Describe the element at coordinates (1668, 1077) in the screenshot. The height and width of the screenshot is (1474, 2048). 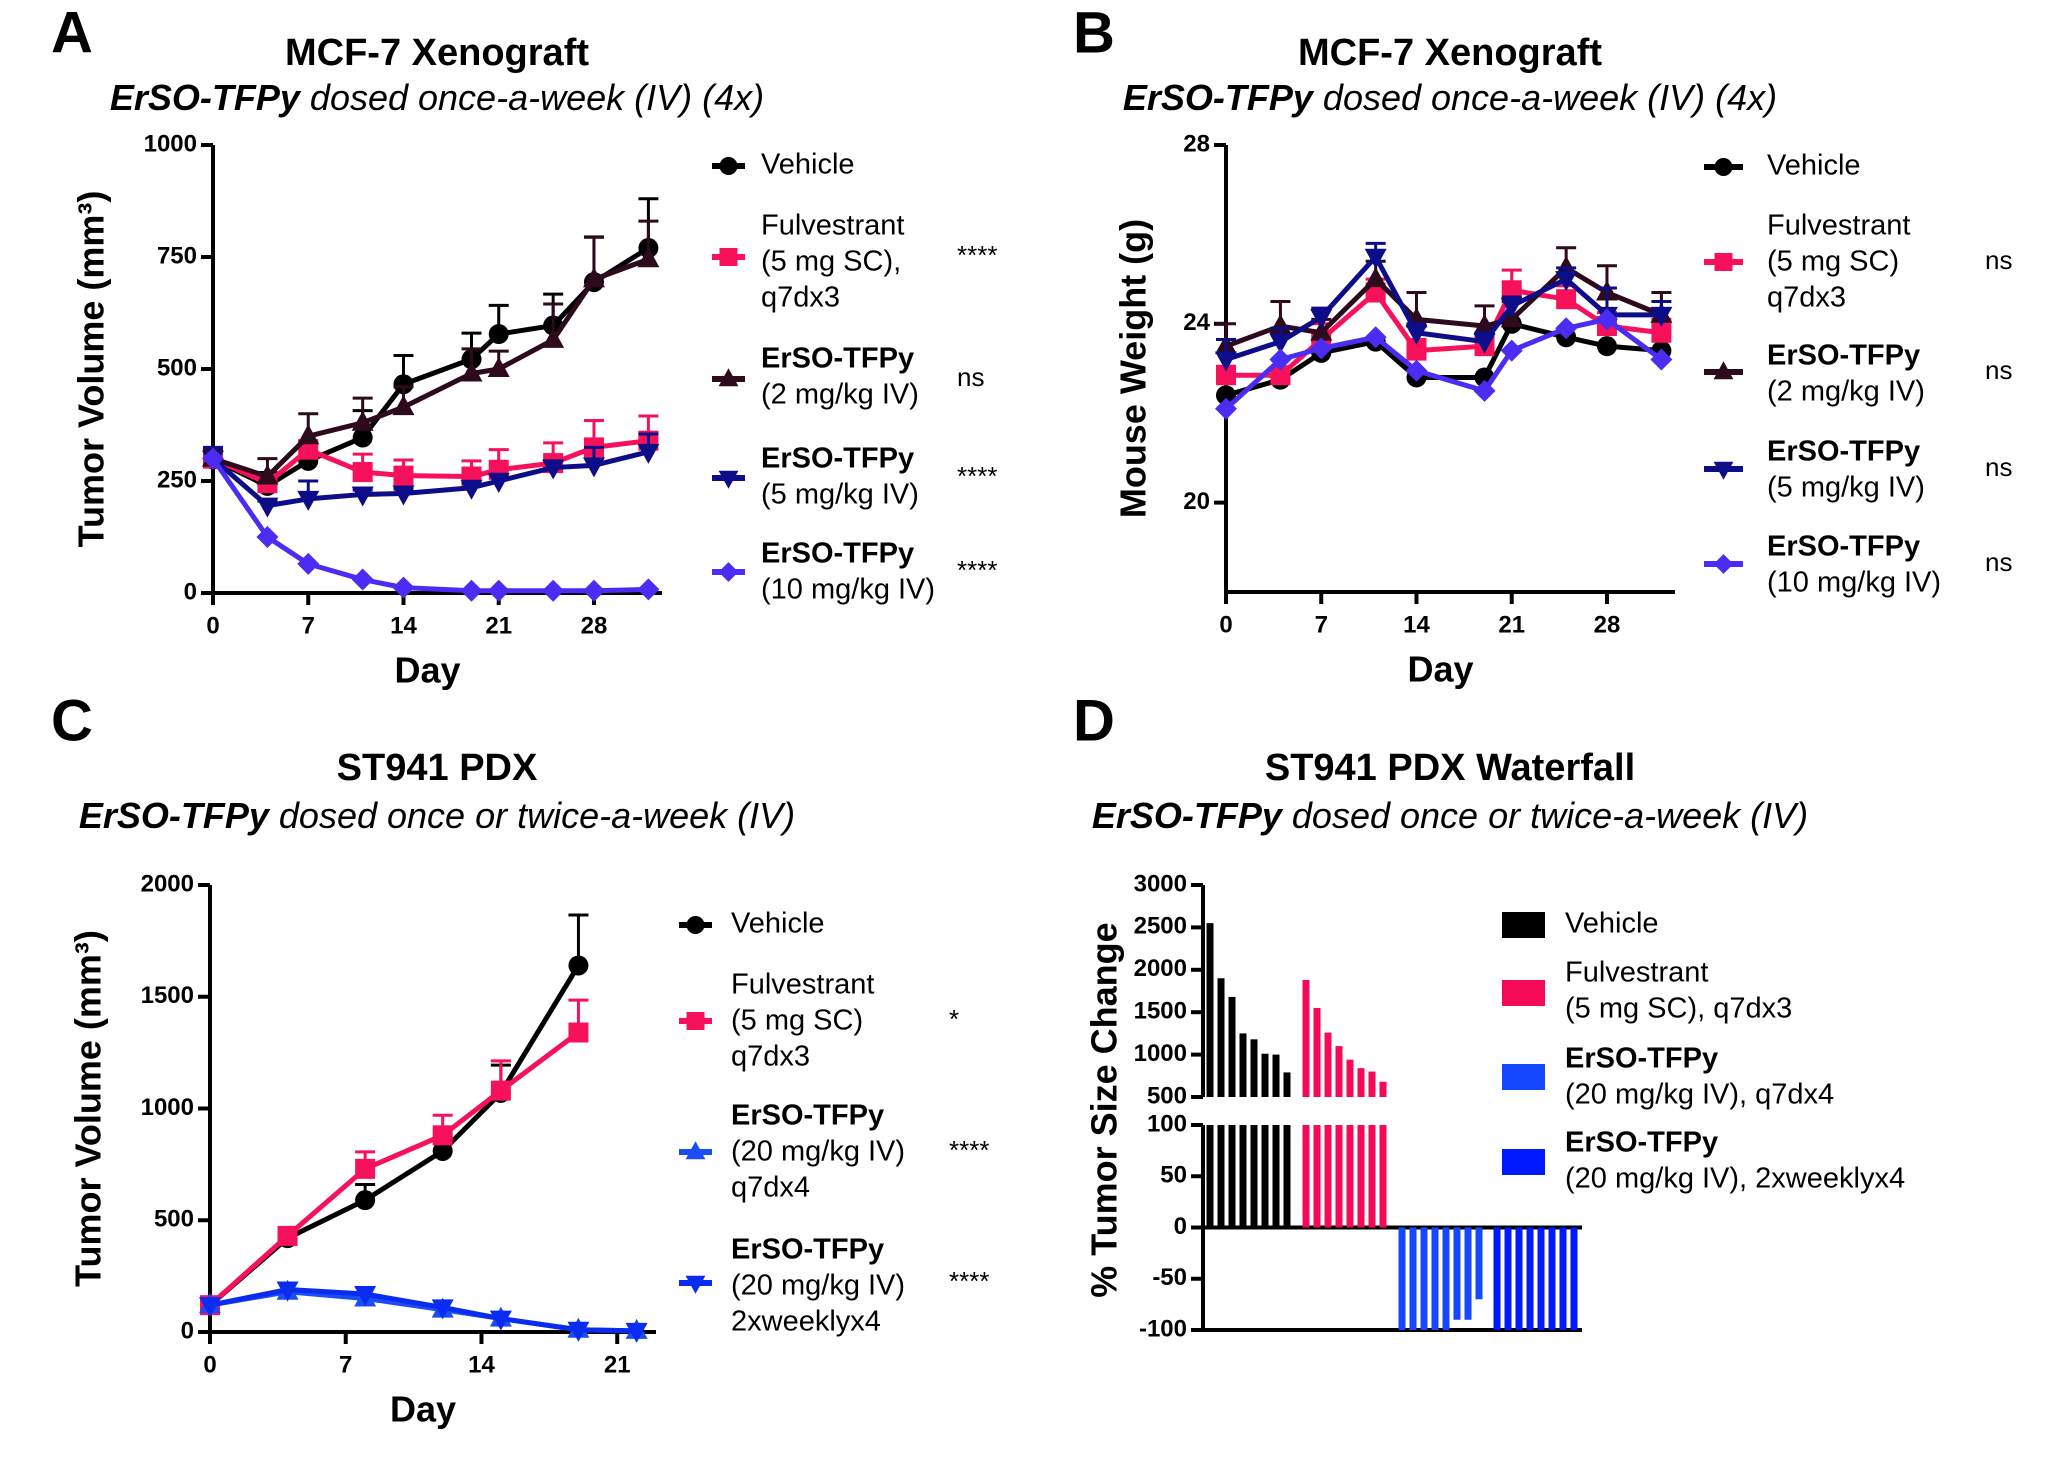
I see `legend-item: ErSO-TFPy (20 mg/kg IV), q7dx4` at that location.